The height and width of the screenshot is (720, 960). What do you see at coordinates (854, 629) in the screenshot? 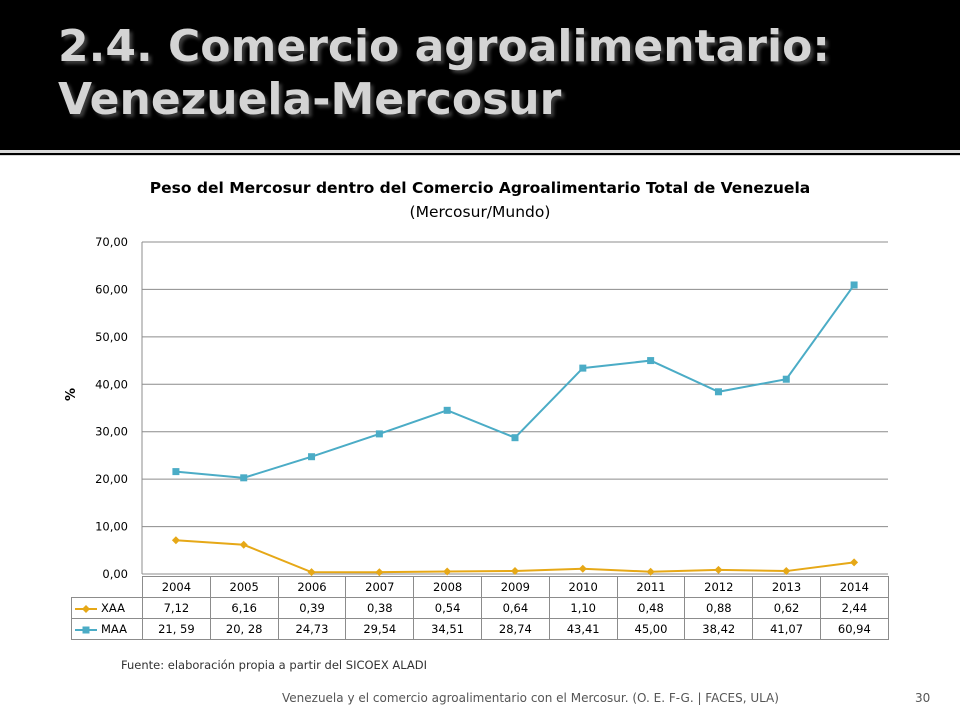
I see `data-label: 60,94` at bounding box center [854, 629].